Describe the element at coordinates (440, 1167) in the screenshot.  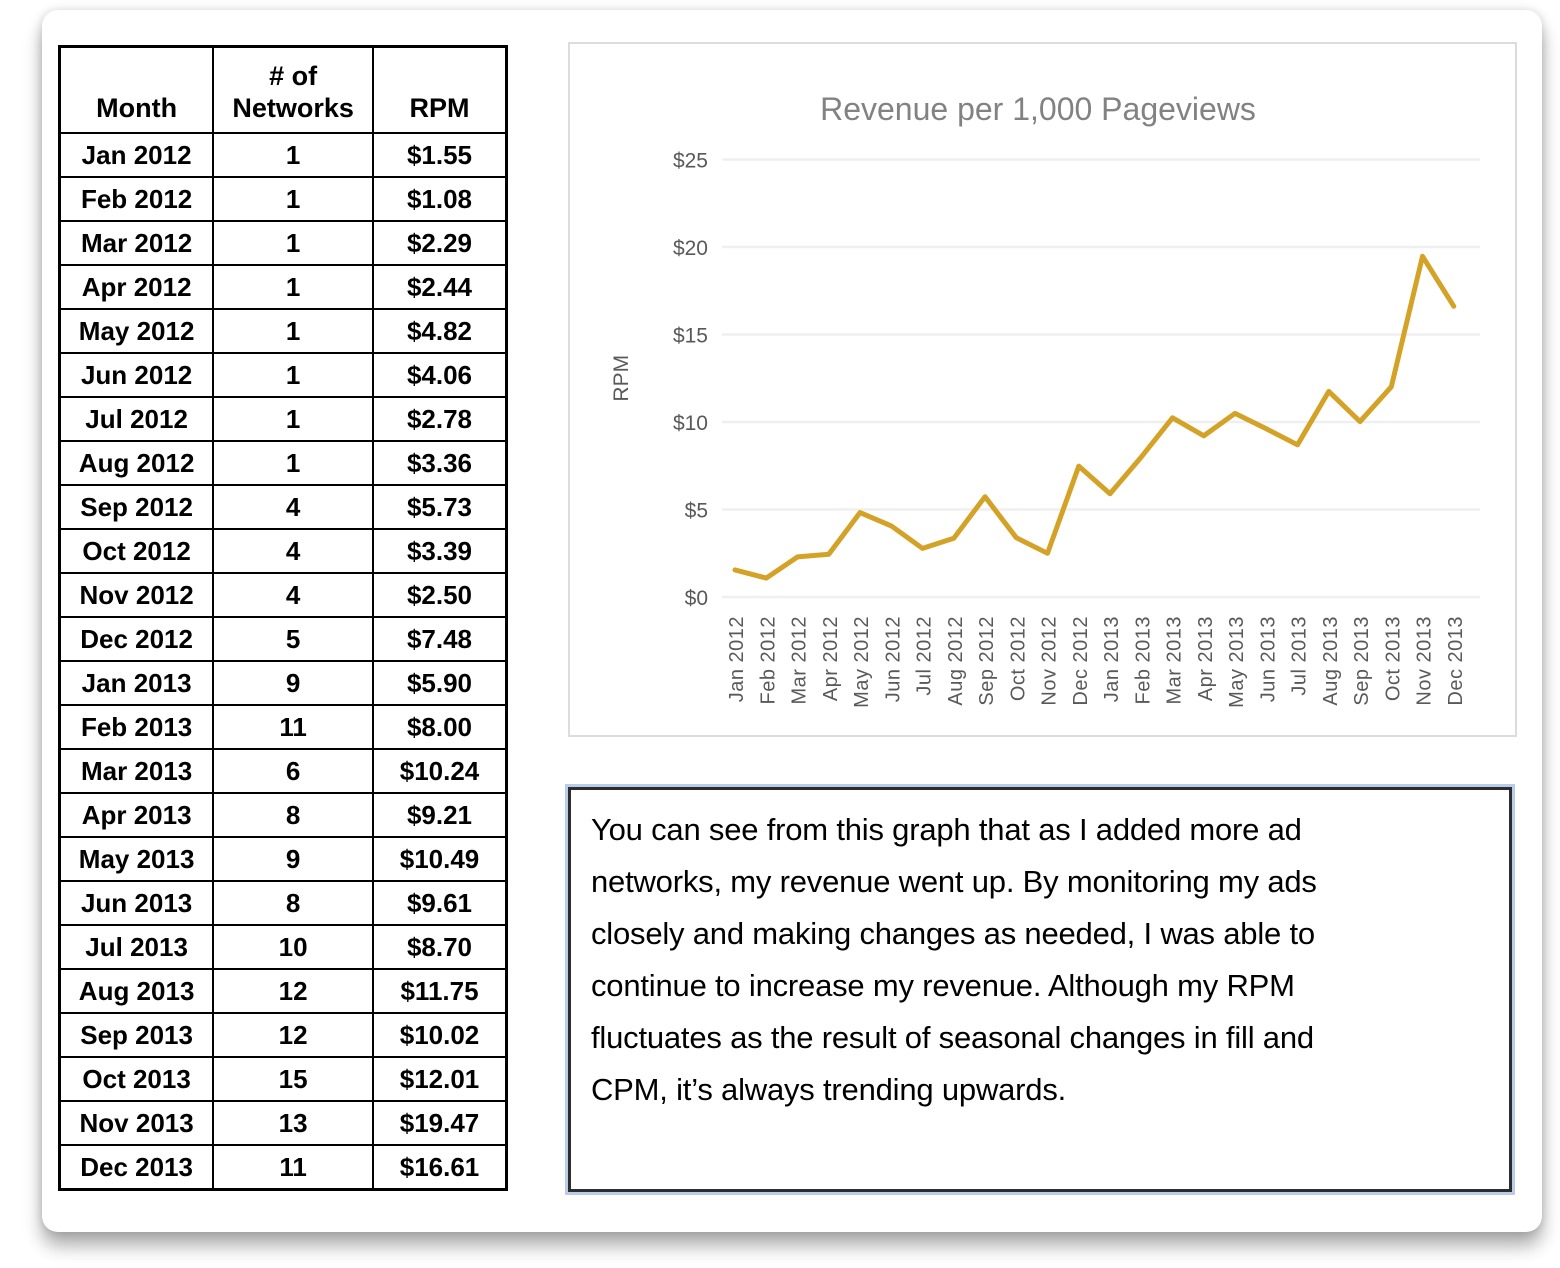
I see `cell-rpm: $16.61` at that location.